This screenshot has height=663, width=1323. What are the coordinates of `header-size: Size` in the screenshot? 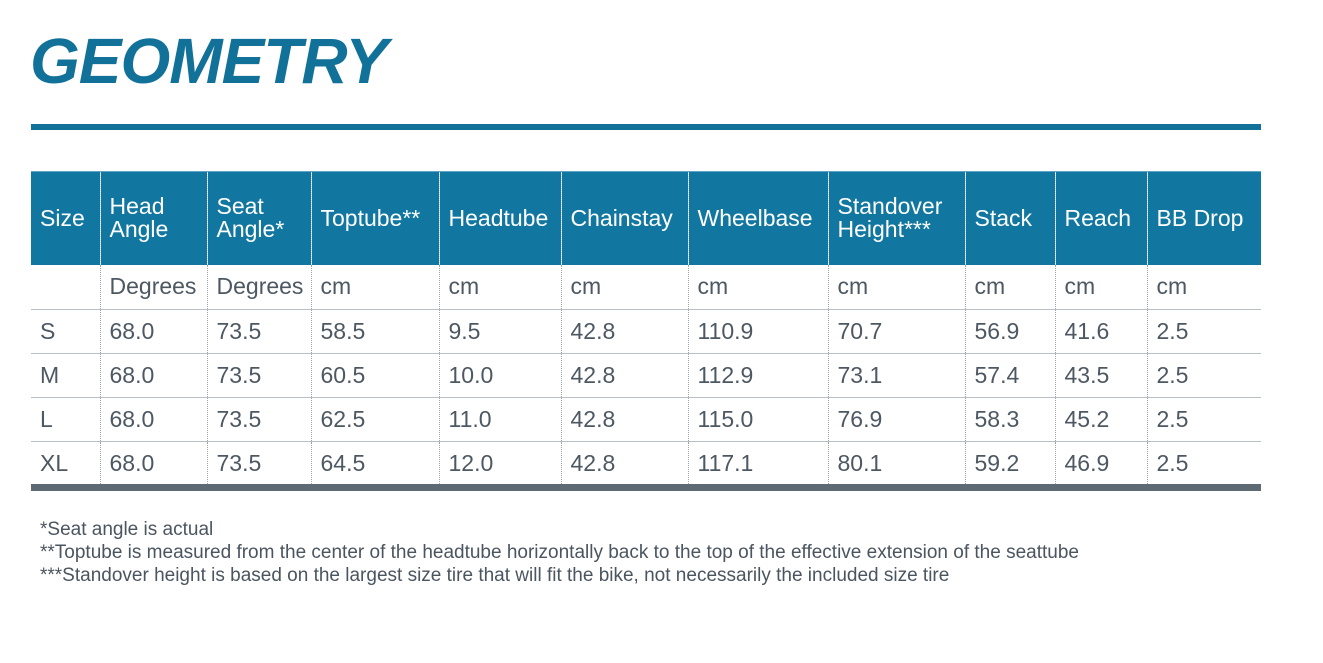 It's located at (65, 218).